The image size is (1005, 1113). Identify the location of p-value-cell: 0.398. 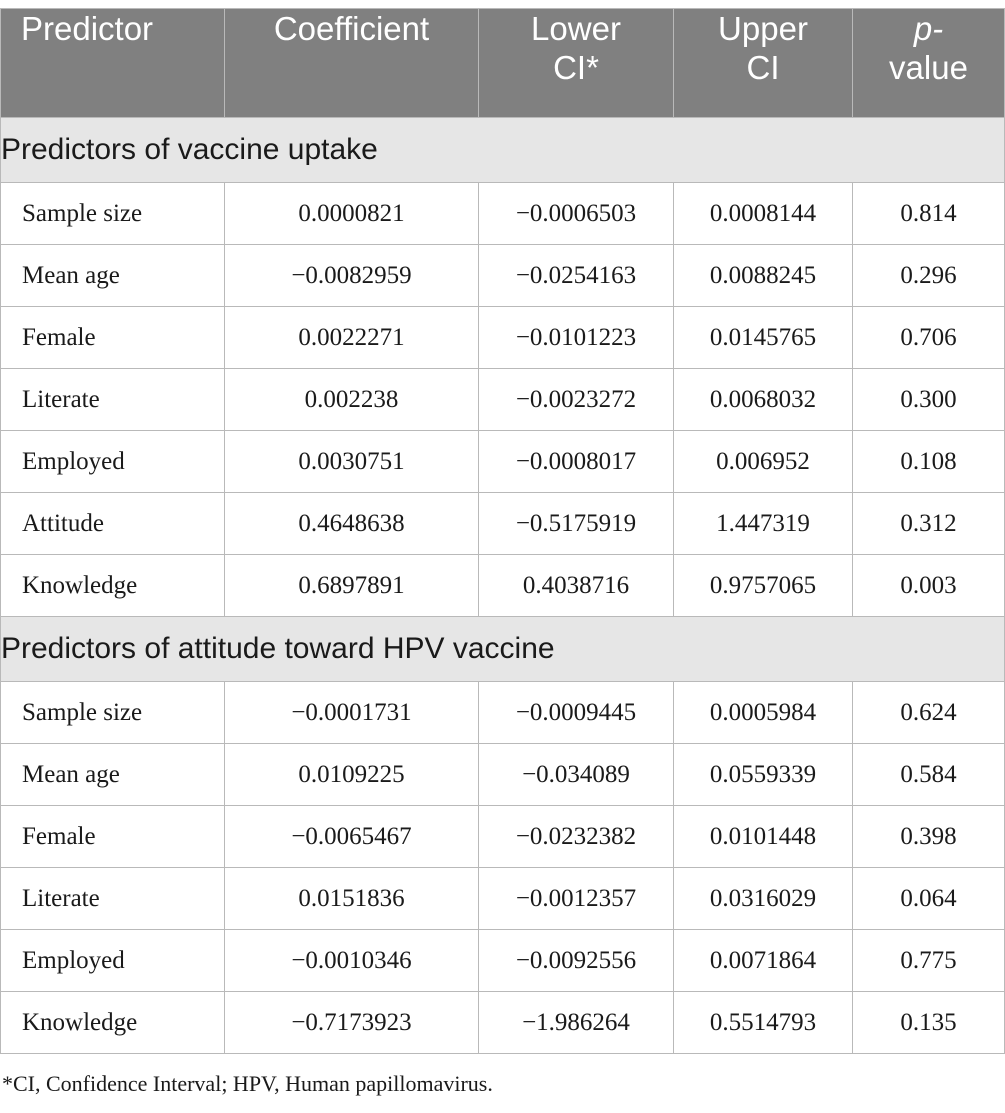
(928, 836).